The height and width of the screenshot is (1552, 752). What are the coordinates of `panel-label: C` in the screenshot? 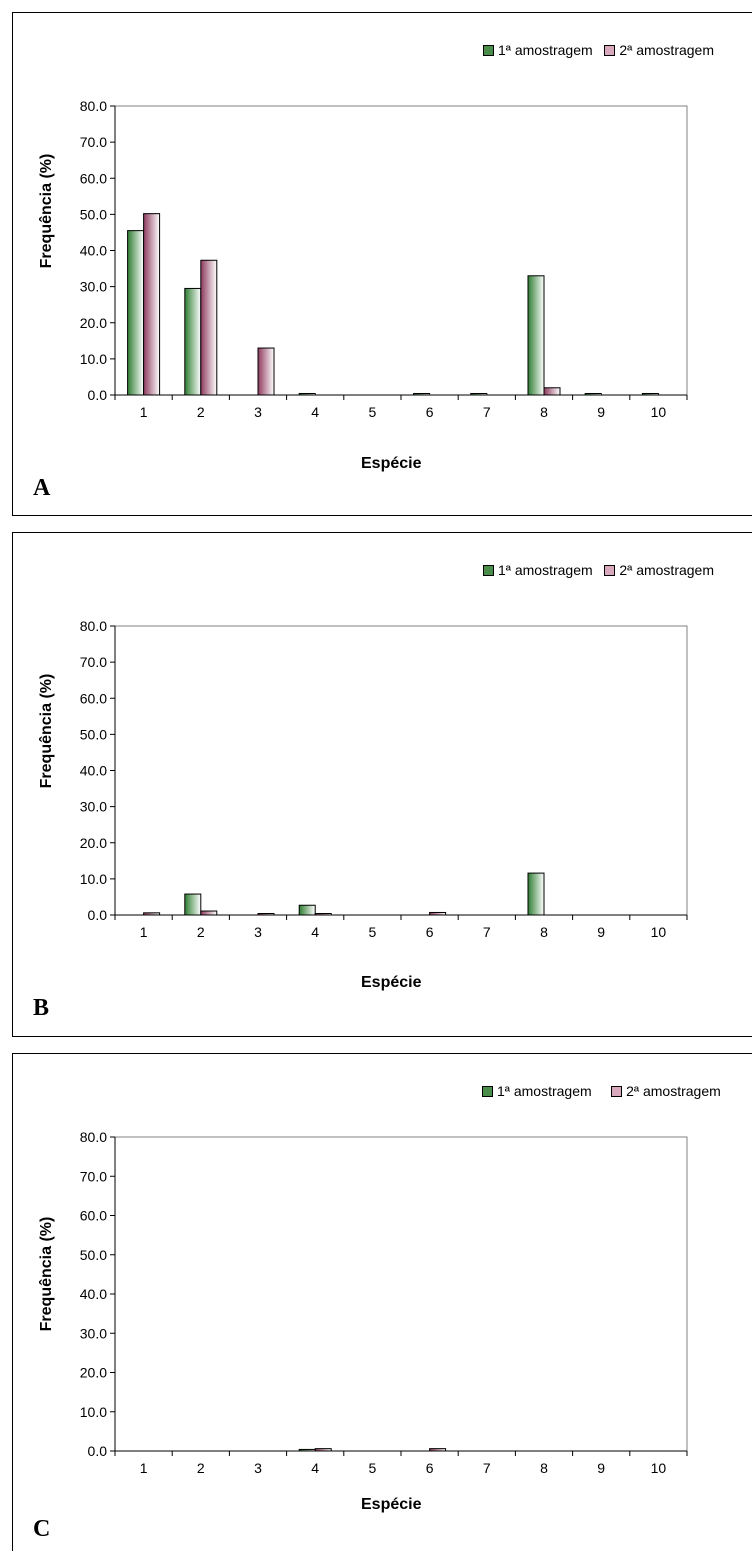 It's located at (42, 1529).